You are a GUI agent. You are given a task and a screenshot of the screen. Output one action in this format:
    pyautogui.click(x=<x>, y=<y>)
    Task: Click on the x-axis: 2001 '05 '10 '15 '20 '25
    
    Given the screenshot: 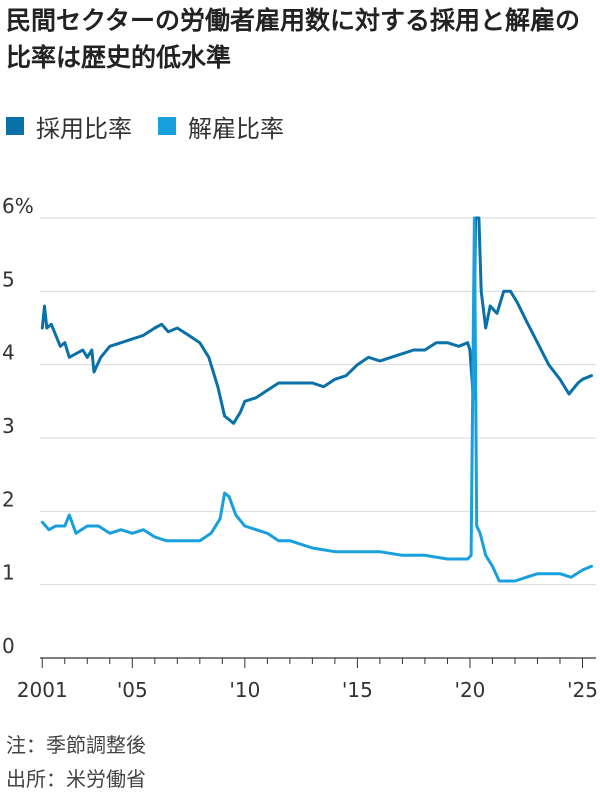 What is the action you would take?
    pyautogui.click(x=307, y=679)
    